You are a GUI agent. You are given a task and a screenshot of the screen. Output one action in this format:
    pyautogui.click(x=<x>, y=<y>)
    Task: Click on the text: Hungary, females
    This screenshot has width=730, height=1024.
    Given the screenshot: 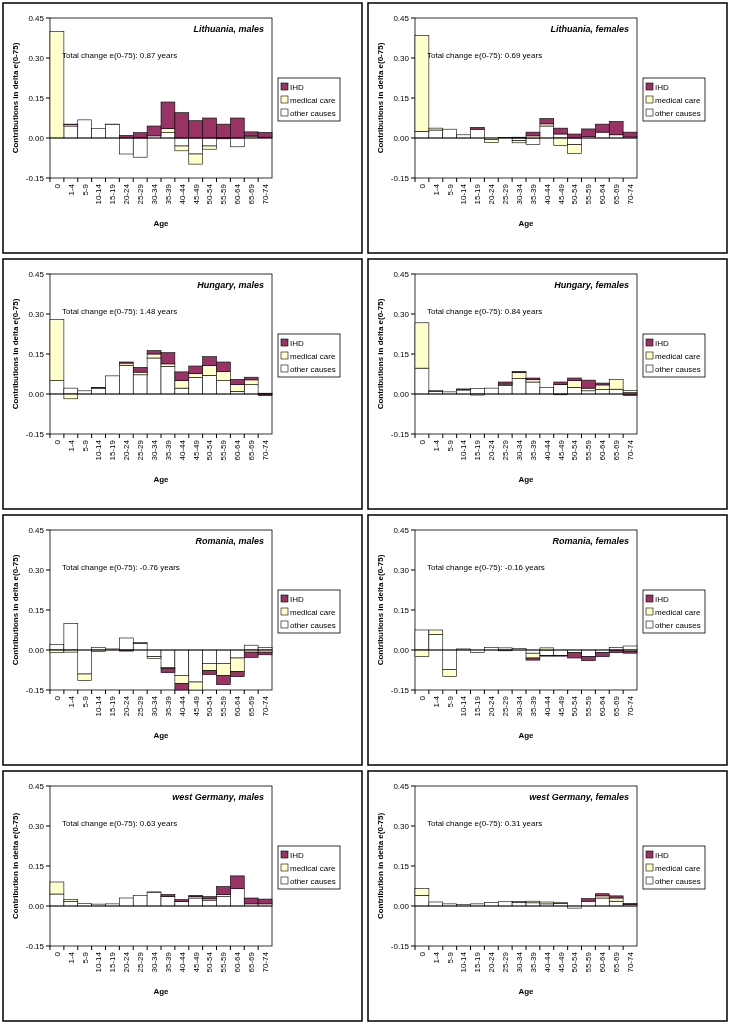 What is the action you would take?
    pyautogui.click(x=591, y=285)
    